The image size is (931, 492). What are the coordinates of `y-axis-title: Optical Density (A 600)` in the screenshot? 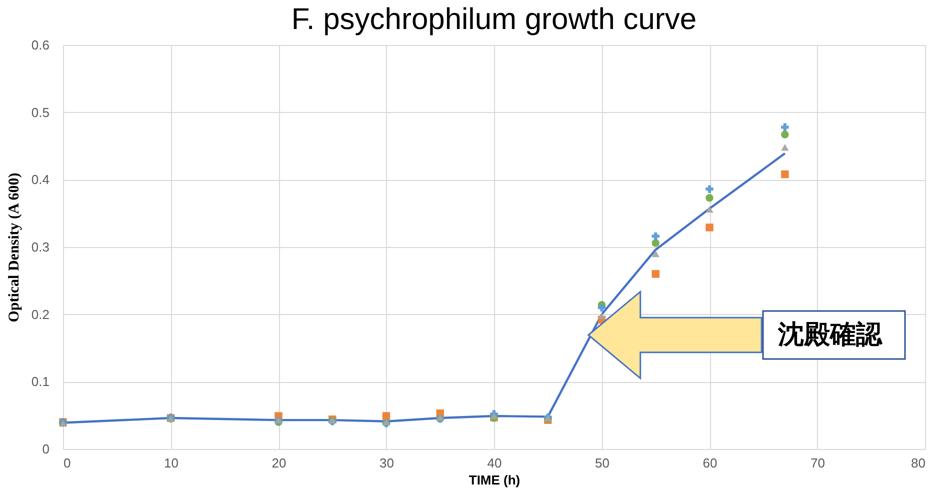 It's located at (14, 247).